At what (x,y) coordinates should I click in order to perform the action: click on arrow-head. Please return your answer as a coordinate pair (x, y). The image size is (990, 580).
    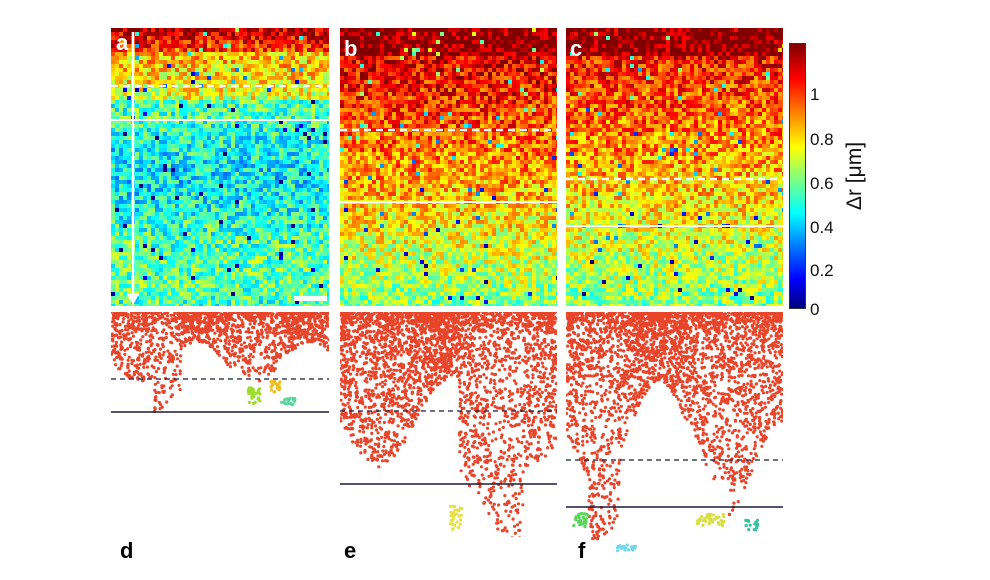
    Looking at the image, I should click on (133, 299).